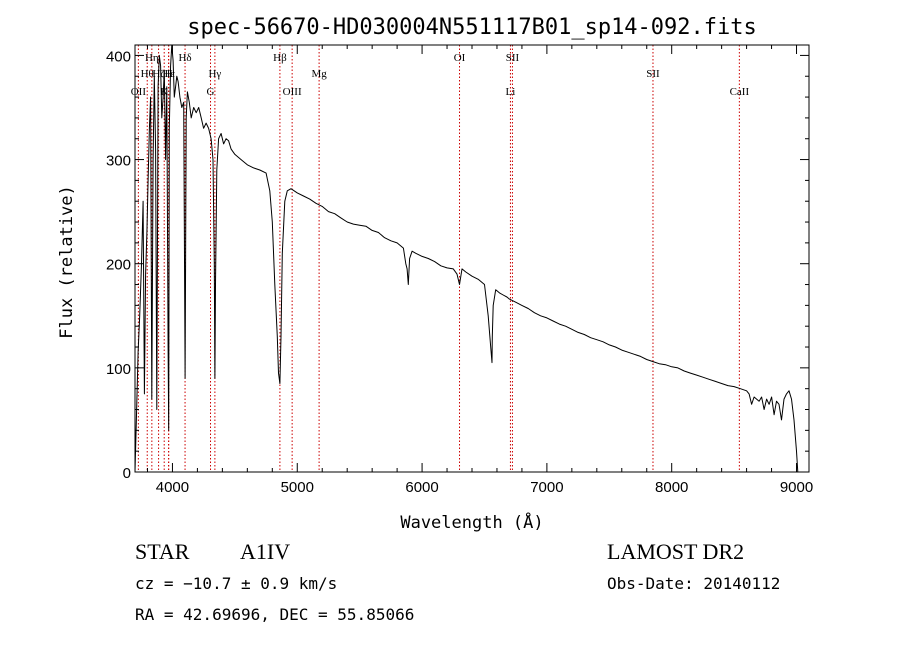 The width and height of the screenshot is (900, 649). Describe the element at coordinates (675, 551) in the screenshot. I see `survey-name: LAMOST DR2` at that location.